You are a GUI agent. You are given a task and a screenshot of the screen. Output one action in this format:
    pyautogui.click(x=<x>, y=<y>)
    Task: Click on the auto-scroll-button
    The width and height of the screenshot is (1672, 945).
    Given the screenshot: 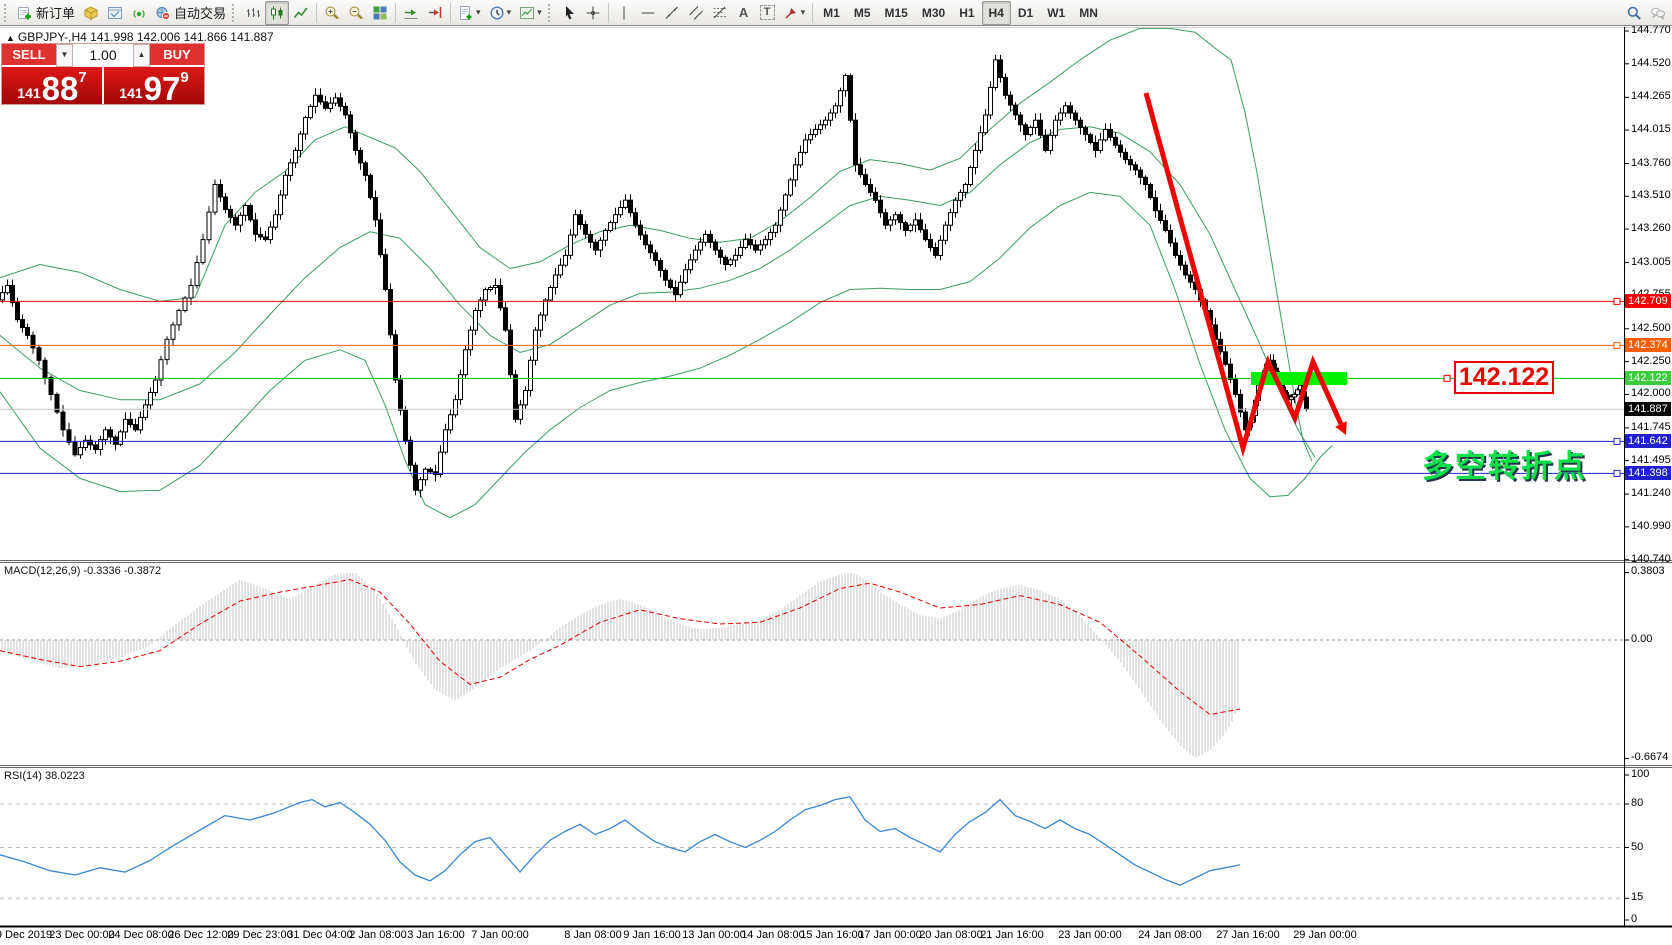 What is the action you would take?
    pyautogui.click(x=411, y=13)
    